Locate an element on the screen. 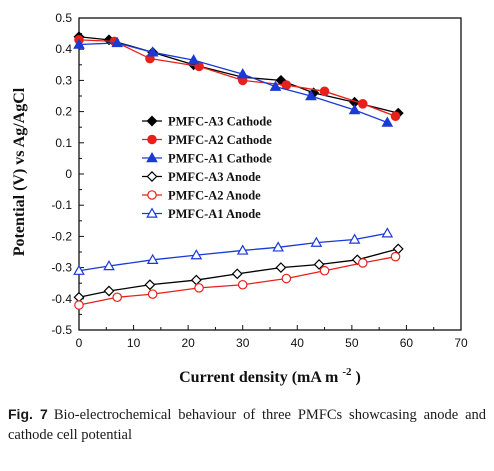 The height and width of the screenshot is (471, 494). x-axis-title: Current density (mA m -2) is located at coordinates (270, 376).